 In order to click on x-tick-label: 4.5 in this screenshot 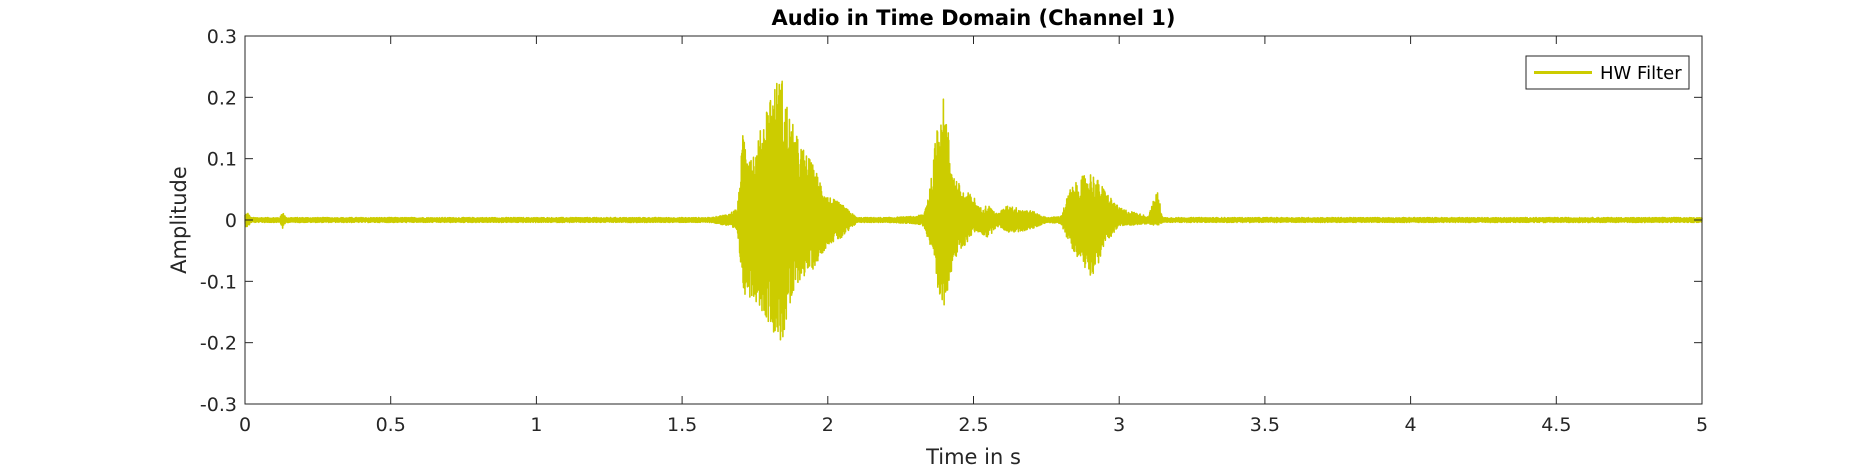, I will do `click(1556, 425)`.